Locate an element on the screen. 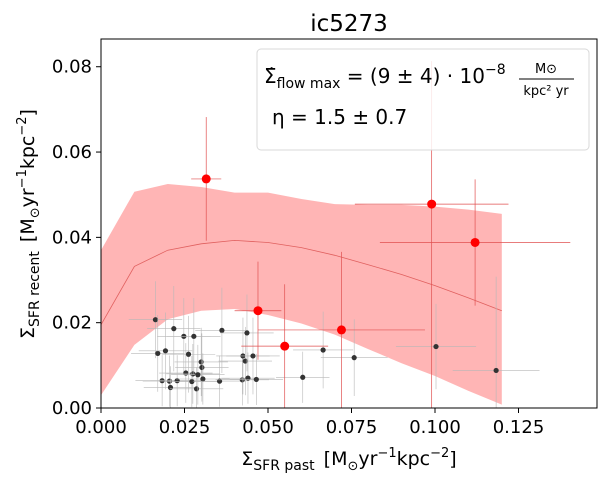 This screenshot has height=485, width=606. y-tick: 0.04 is located at coordinates (76, 237).